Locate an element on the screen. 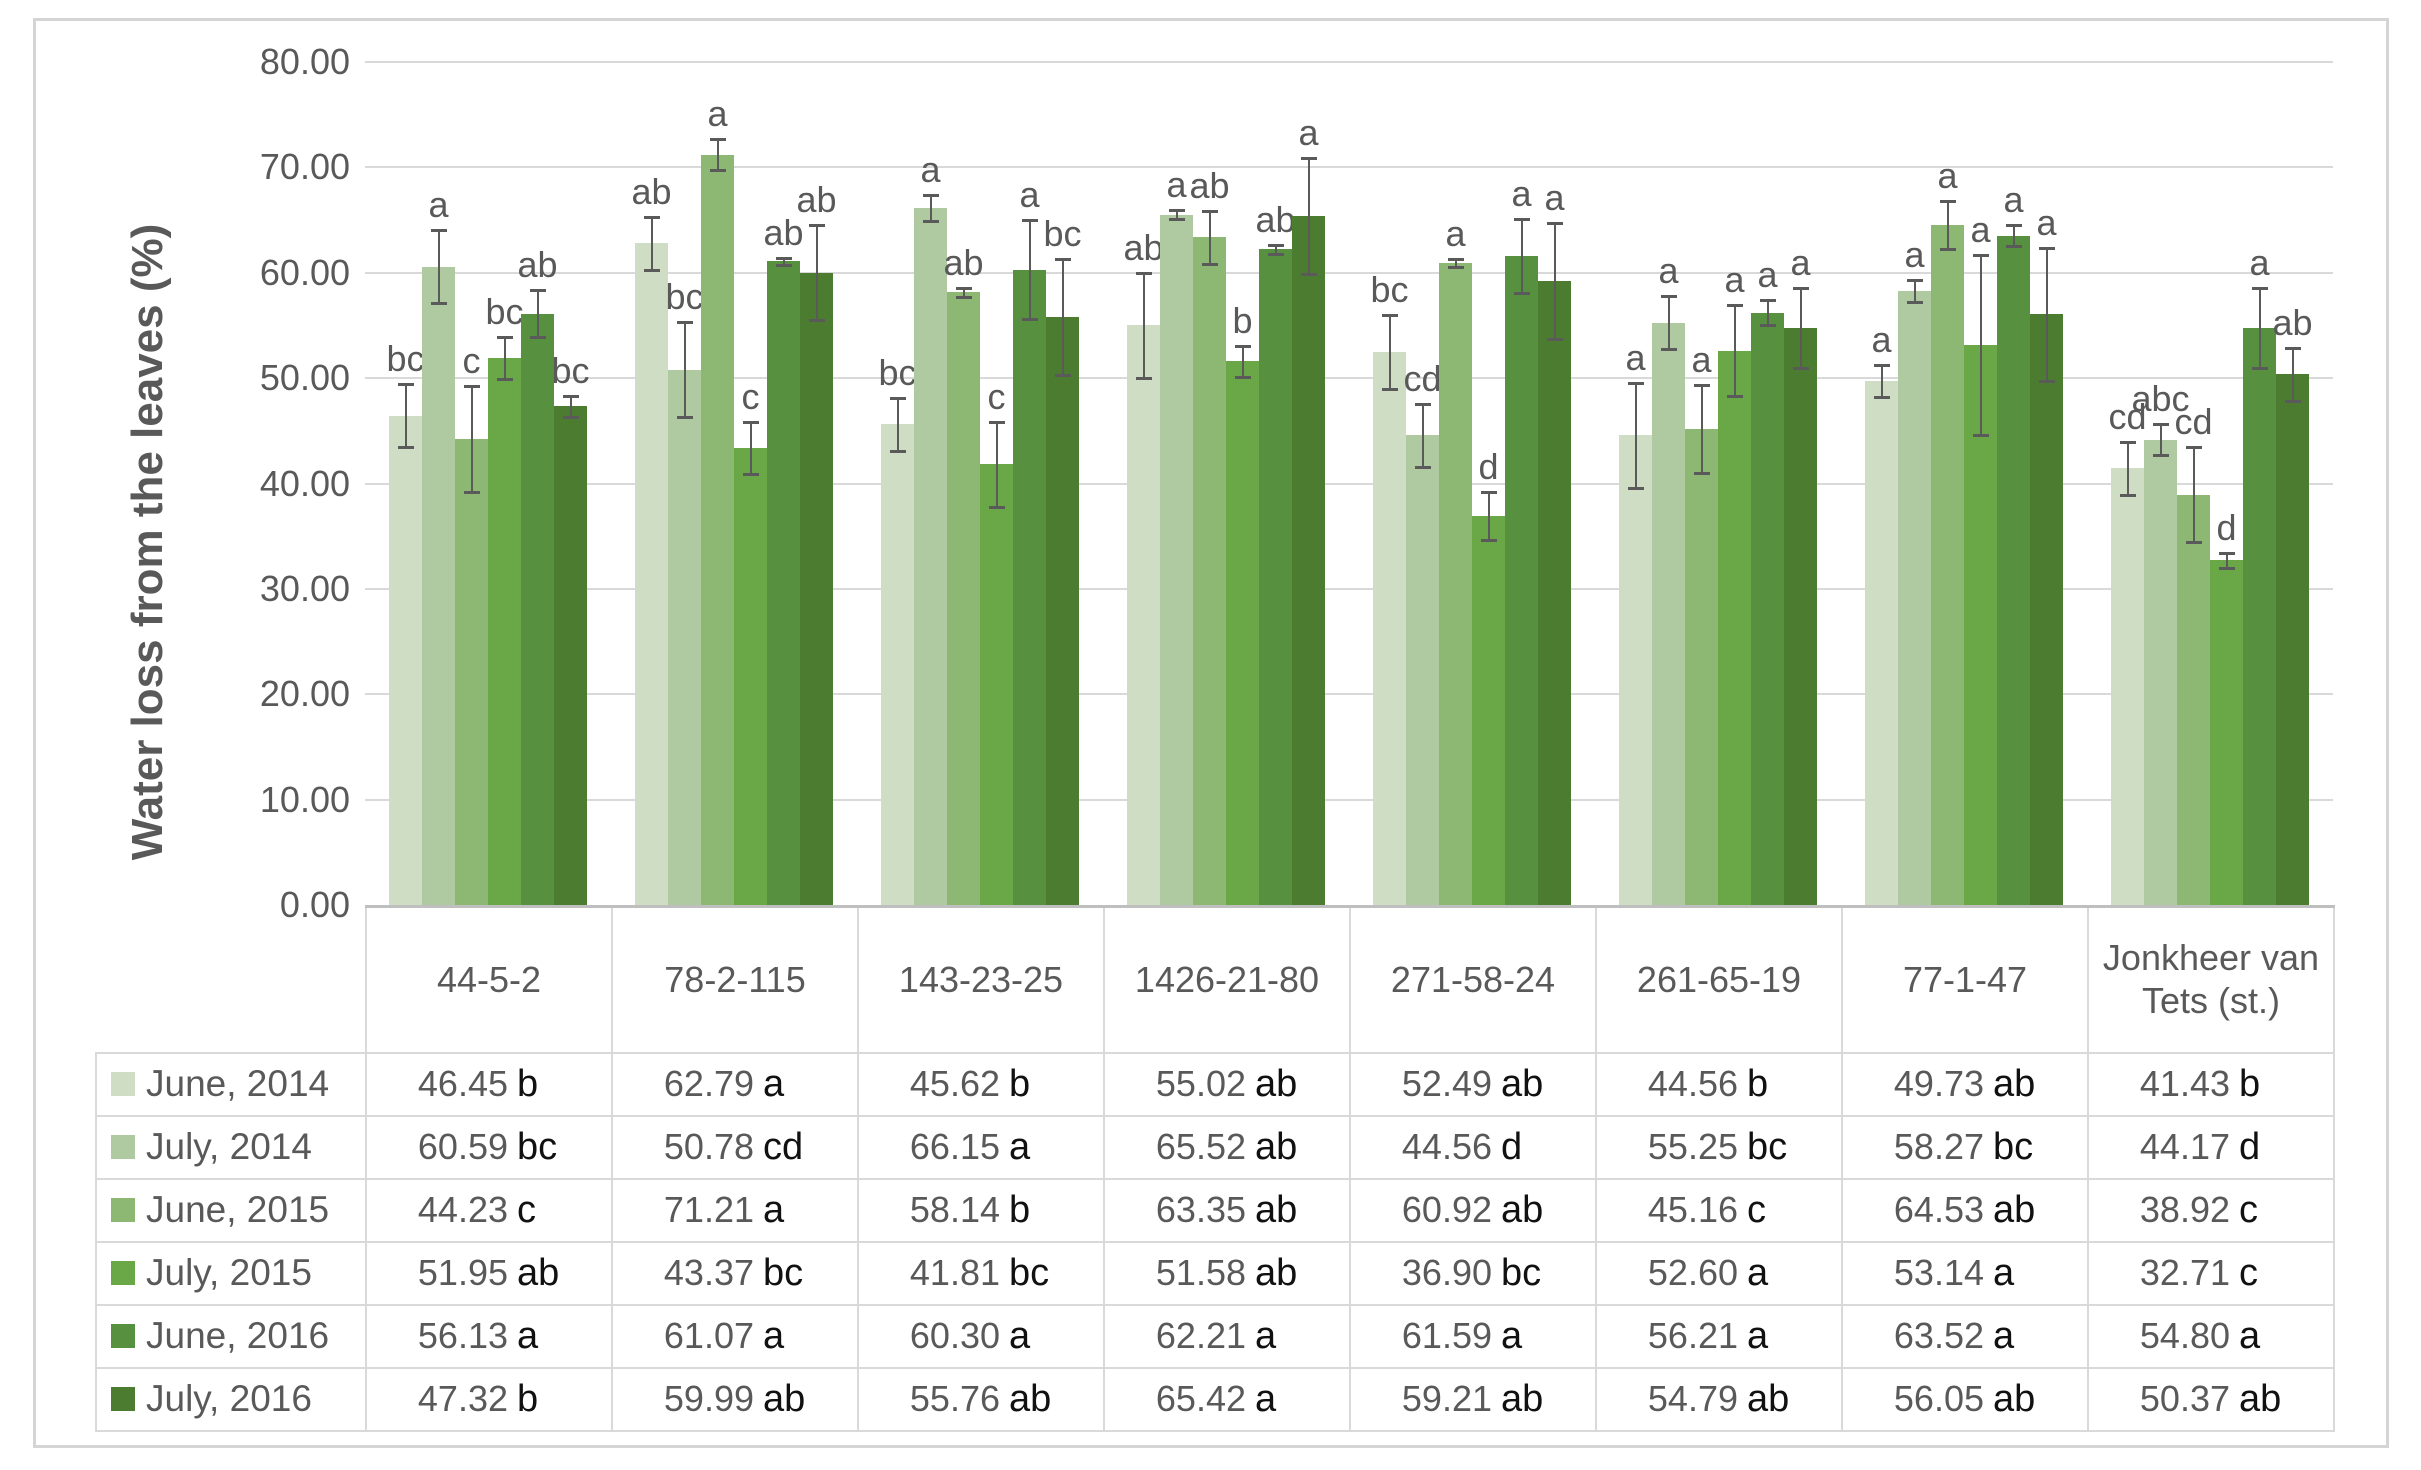  table-letter: d is located at coordinates (1512, 1146).